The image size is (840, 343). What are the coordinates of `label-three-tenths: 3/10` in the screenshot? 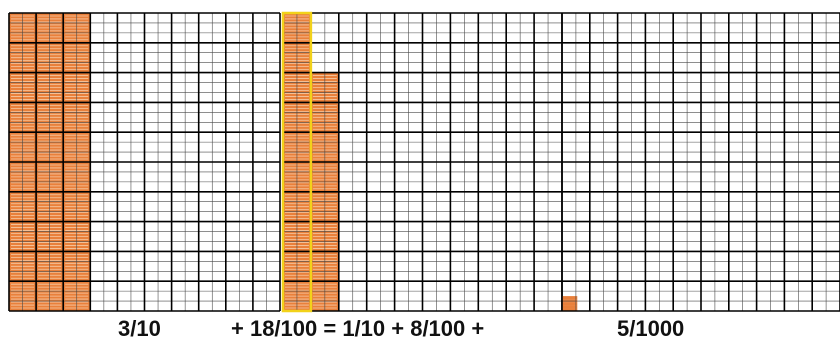 It's located at (139, 328).